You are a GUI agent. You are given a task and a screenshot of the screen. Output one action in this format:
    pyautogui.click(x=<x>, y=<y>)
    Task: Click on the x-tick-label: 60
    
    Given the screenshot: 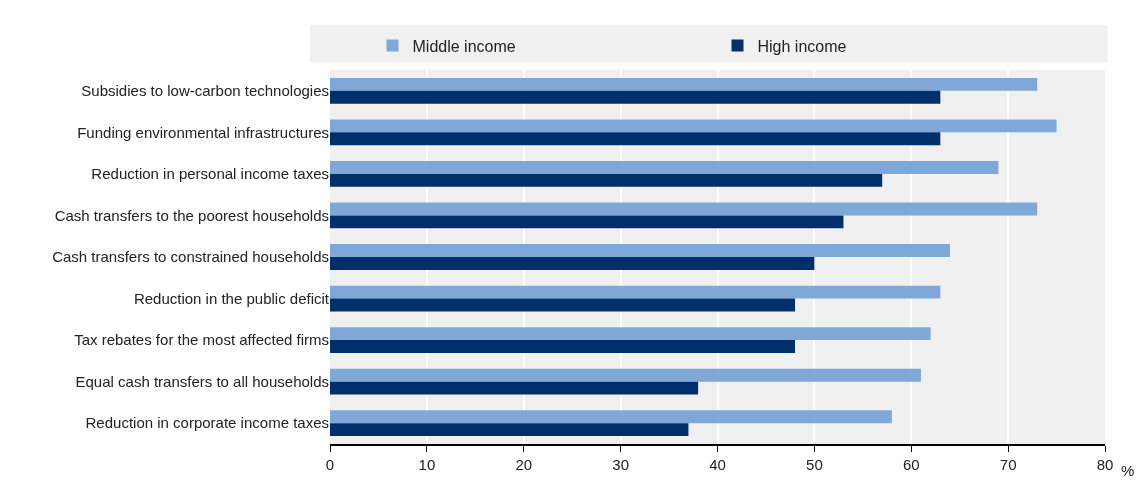 What is the action you would take?
    pyautogui.click(x=911, y=464)
    